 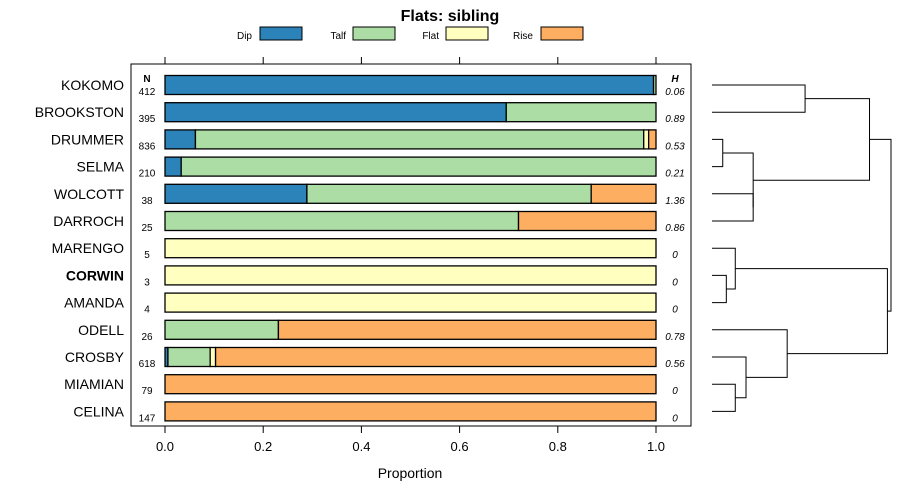 What do you see at coordinates (165, 446) in the screenshot?
I see `x-tick-label: 0.0` at bounding box center [165, 446].